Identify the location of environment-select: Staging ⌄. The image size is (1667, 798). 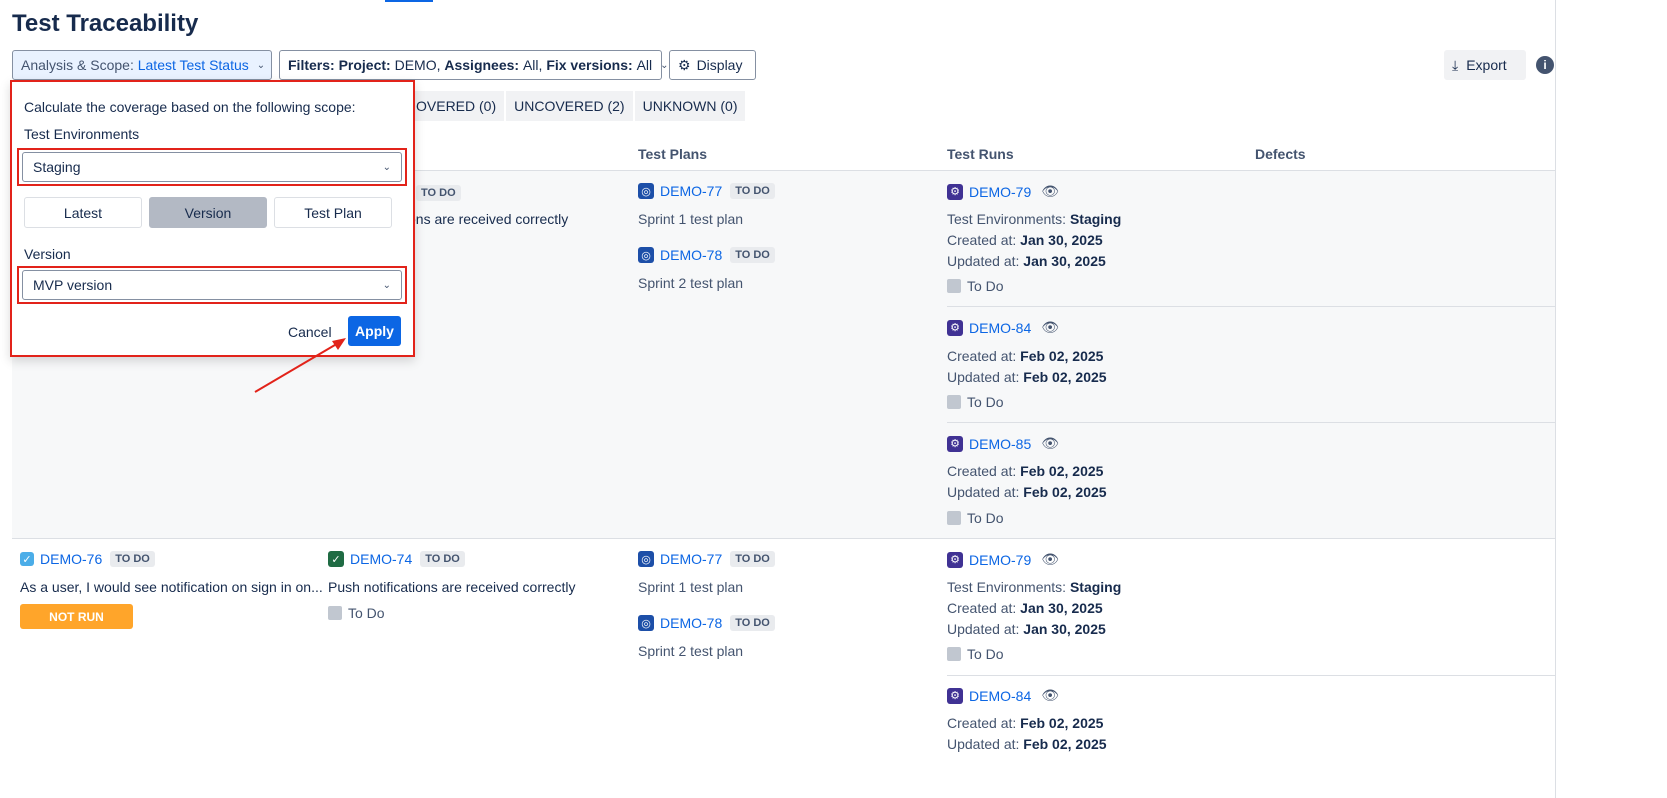
(212, 167).